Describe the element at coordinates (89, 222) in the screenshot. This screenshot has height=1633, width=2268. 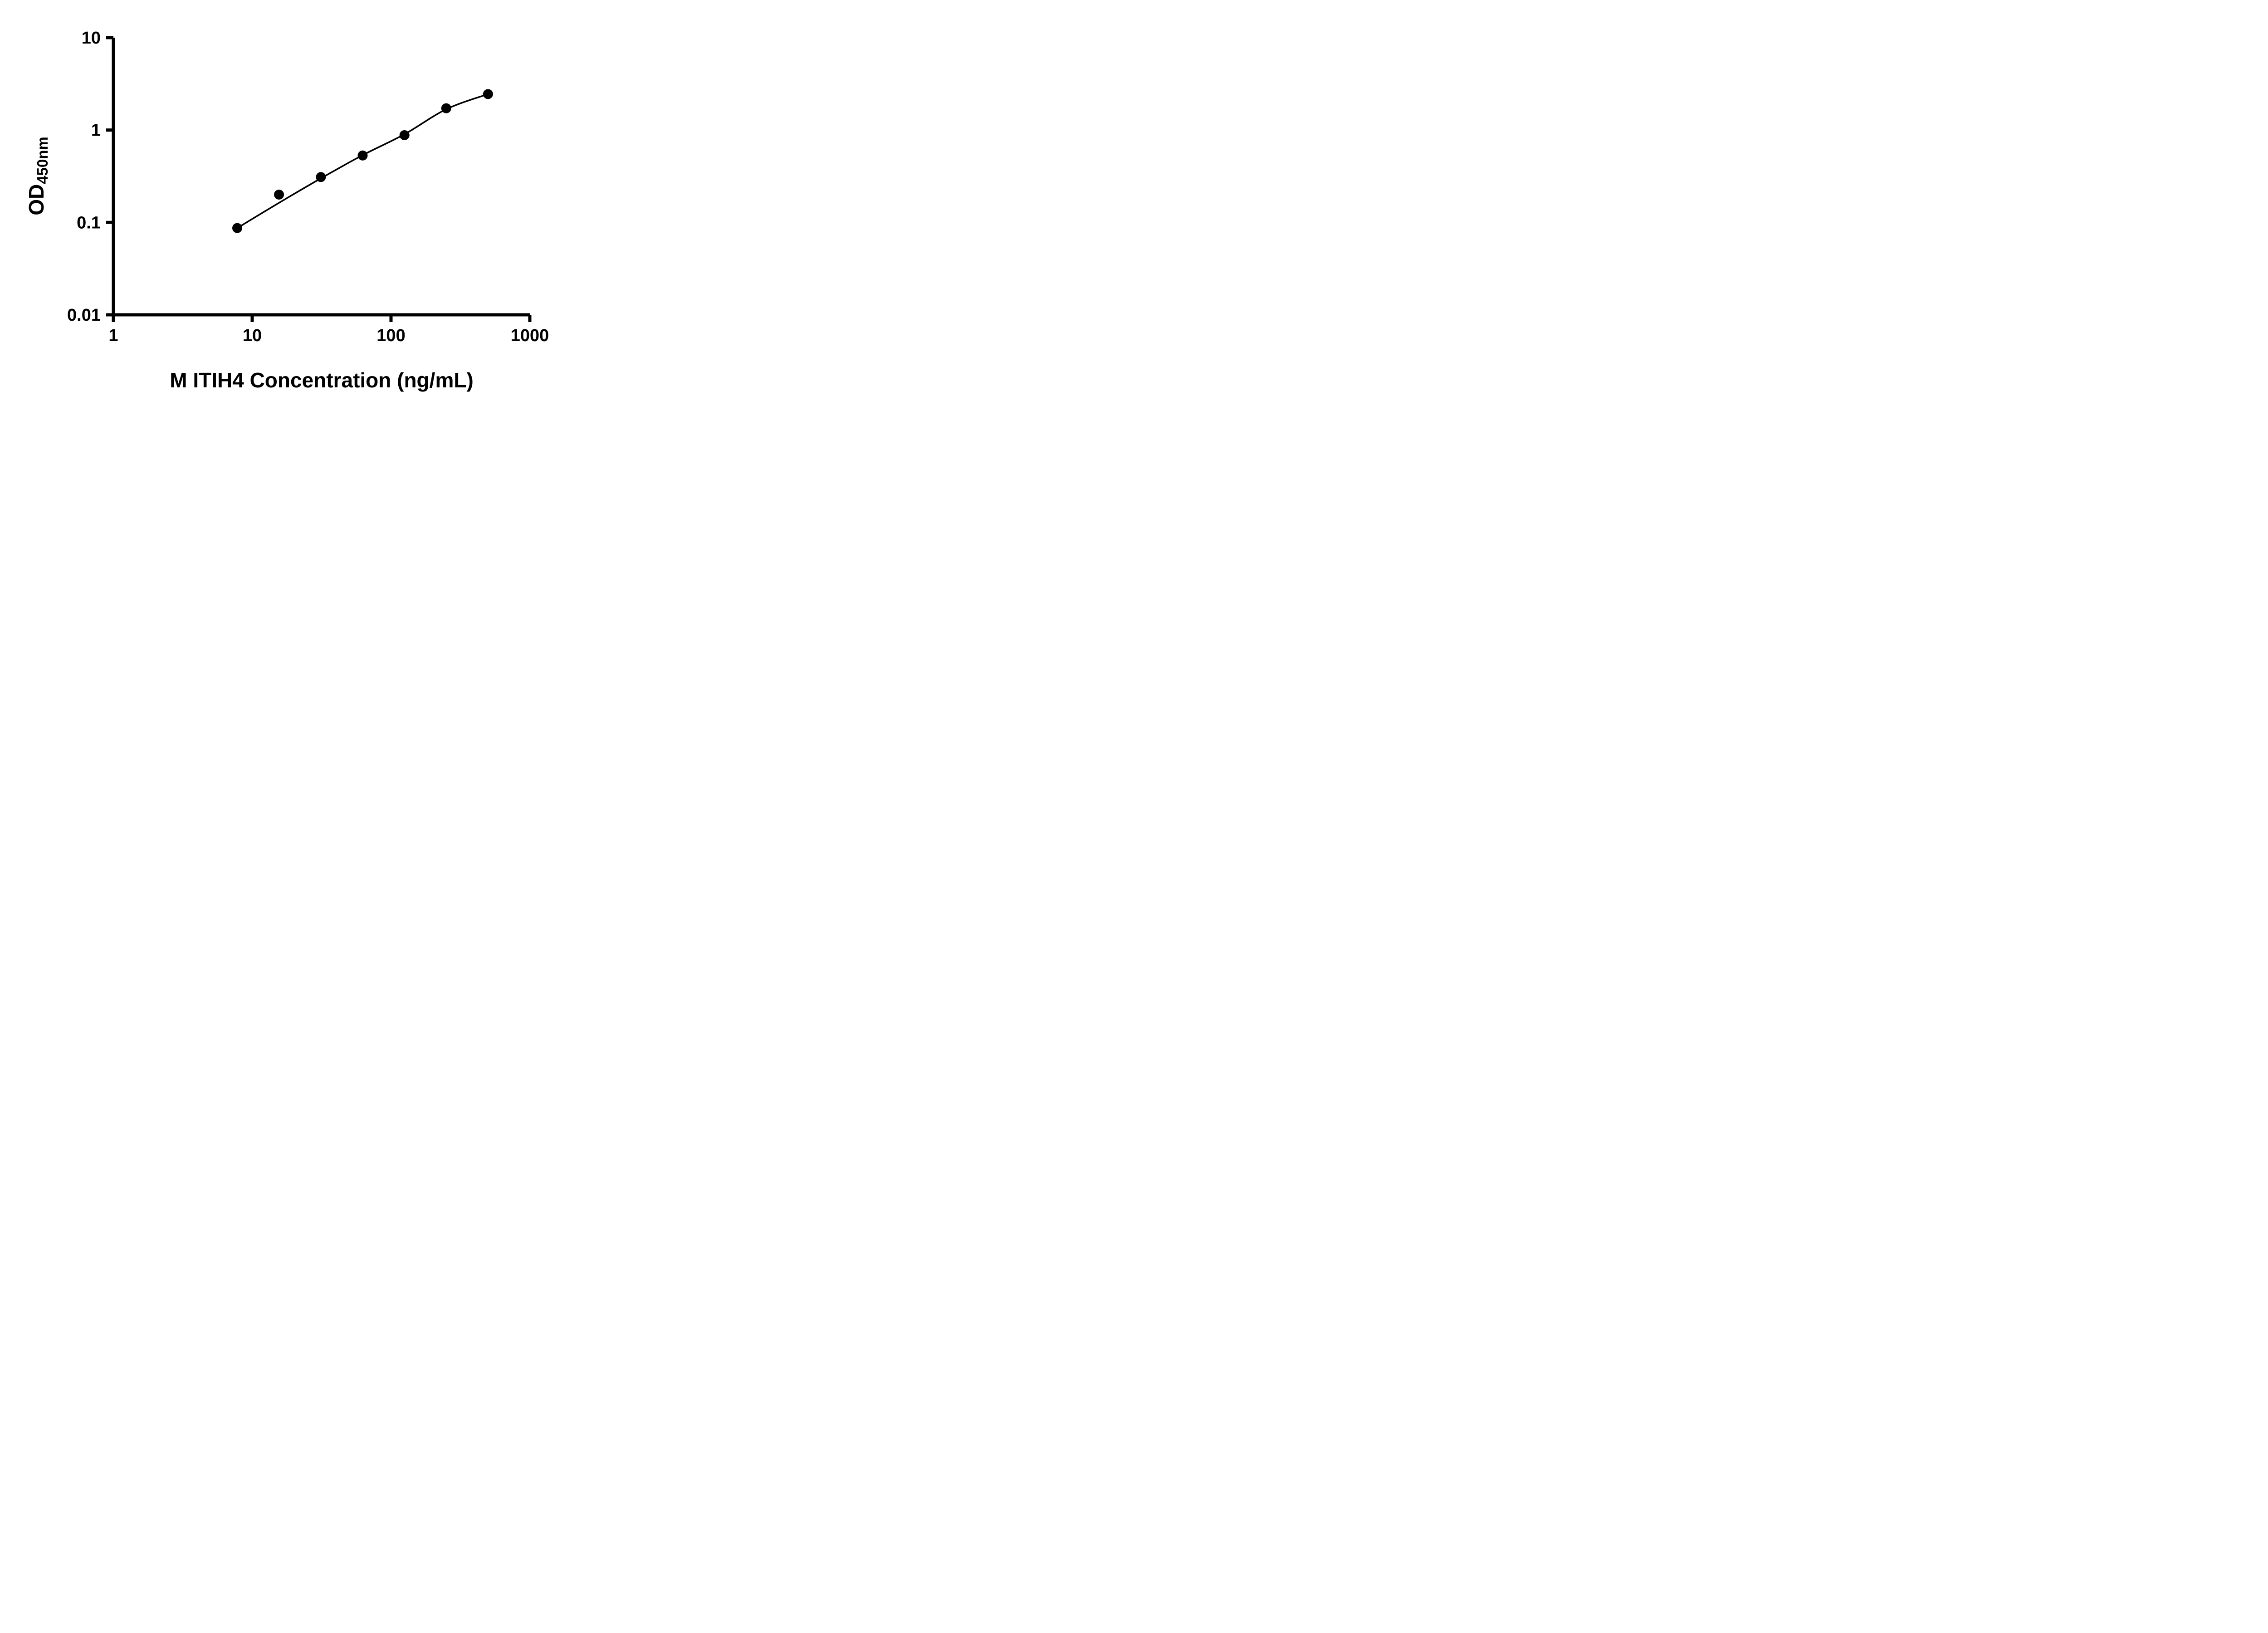
I see `y-tick-label: 0.1` at that location.